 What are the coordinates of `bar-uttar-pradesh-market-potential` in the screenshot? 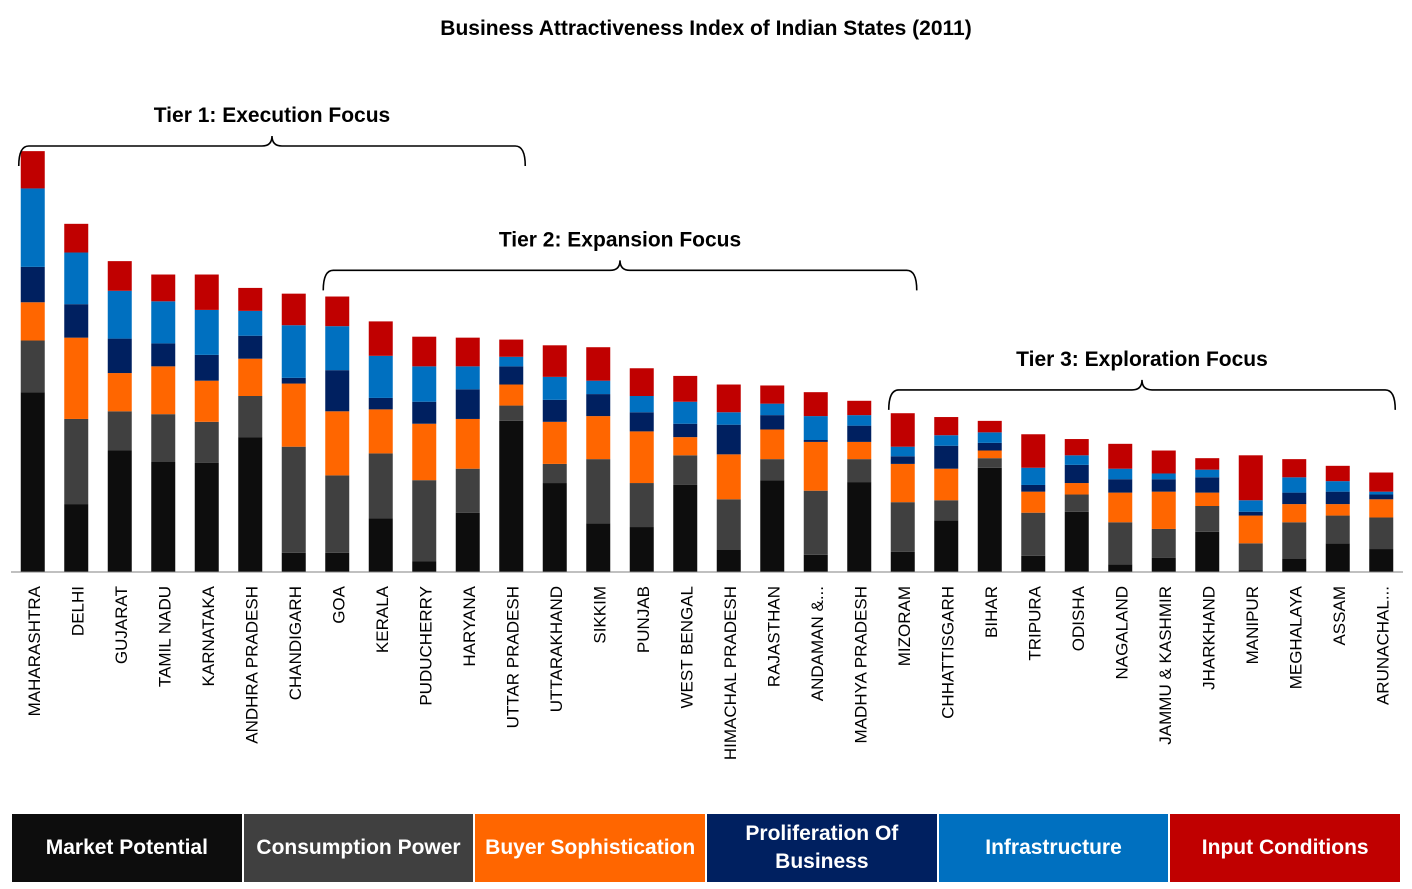 It's located at (511, 496).